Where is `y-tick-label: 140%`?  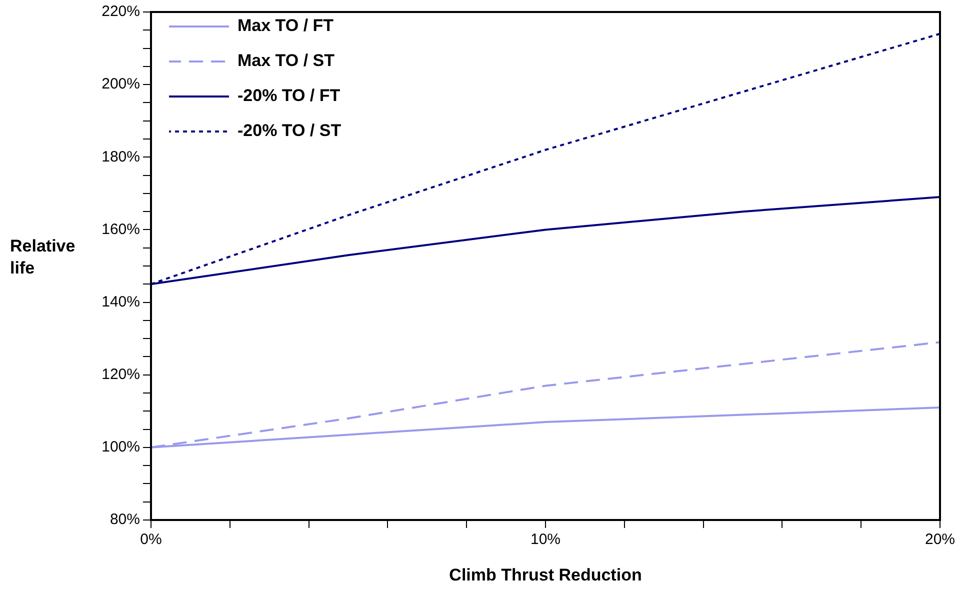
y-tick-label: 140% is located at coordinates (121, 301).